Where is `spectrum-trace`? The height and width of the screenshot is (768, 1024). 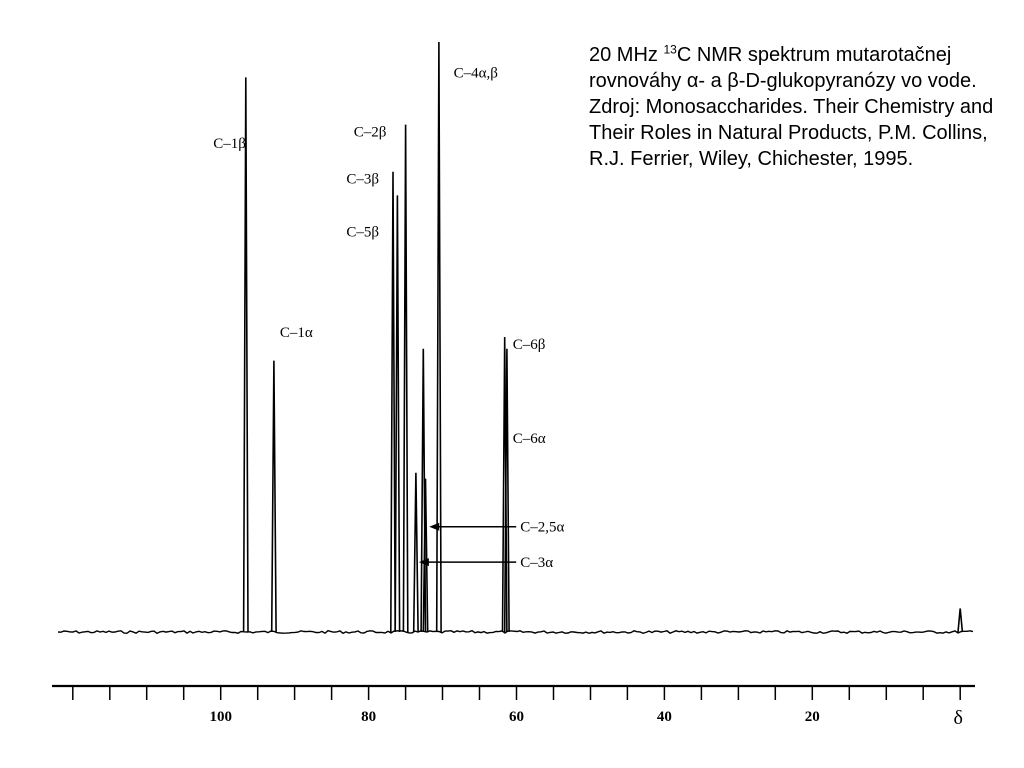
spectrum-trace is located at coordinates (515, 632).